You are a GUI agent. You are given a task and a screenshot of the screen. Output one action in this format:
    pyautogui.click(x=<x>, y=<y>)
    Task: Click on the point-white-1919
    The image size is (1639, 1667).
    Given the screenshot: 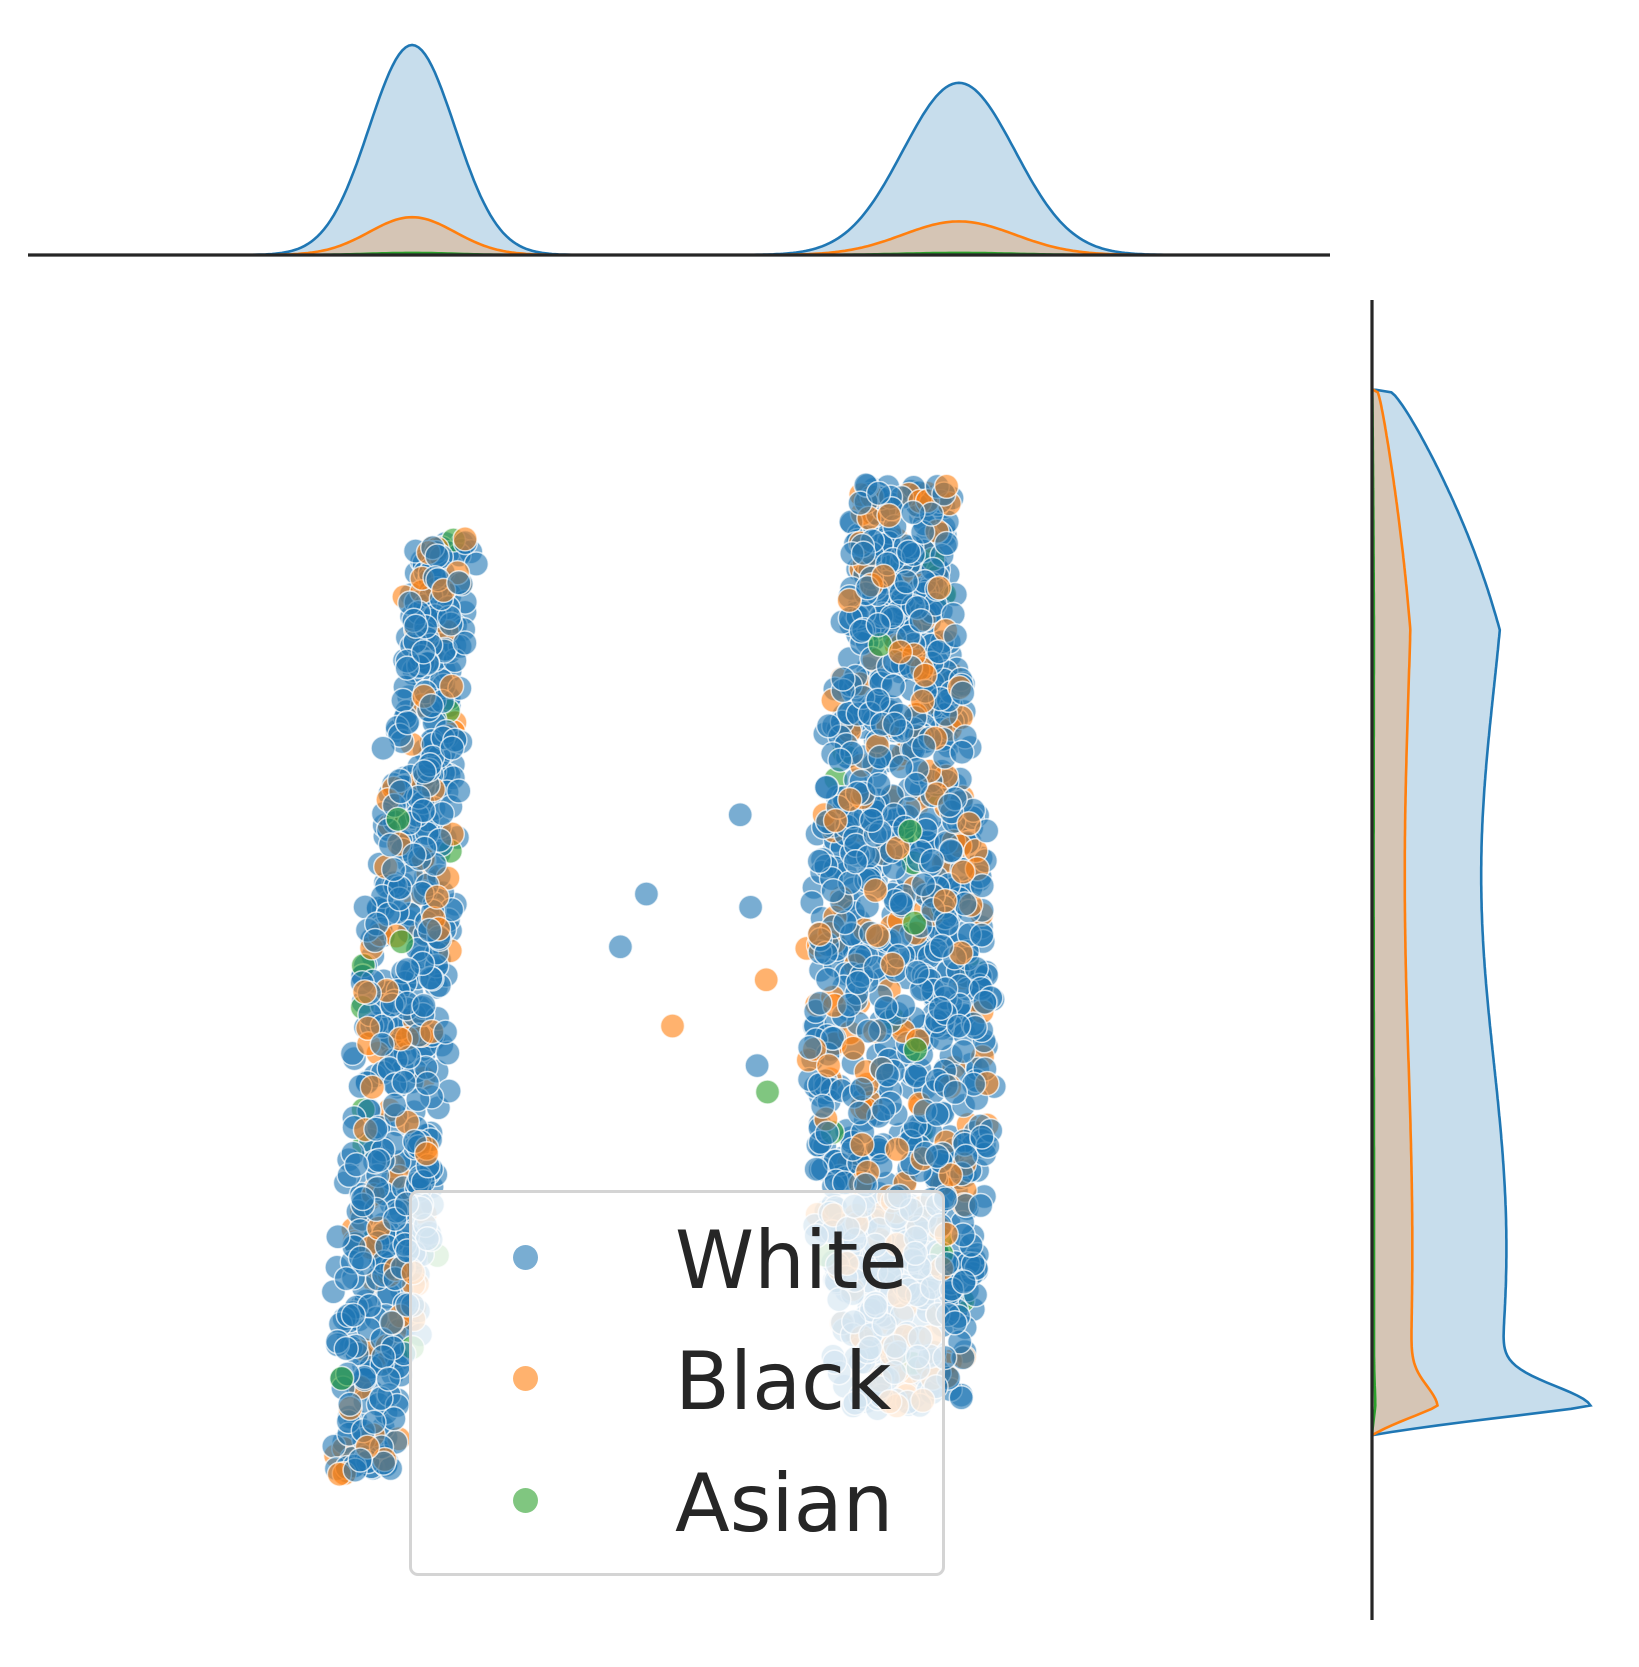 What is the action you would take?
    pyautogui.click(x=963, y=1051)
    